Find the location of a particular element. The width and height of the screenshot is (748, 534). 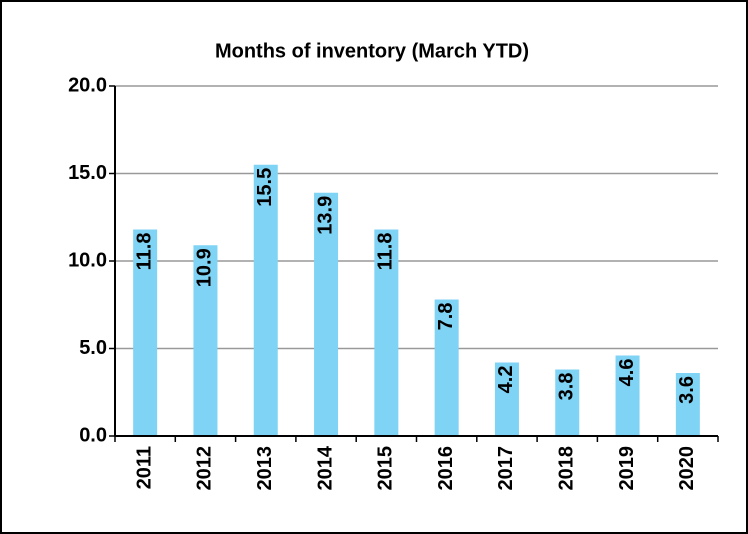

data-label: 15.5 is located at coordinates (265, 187).